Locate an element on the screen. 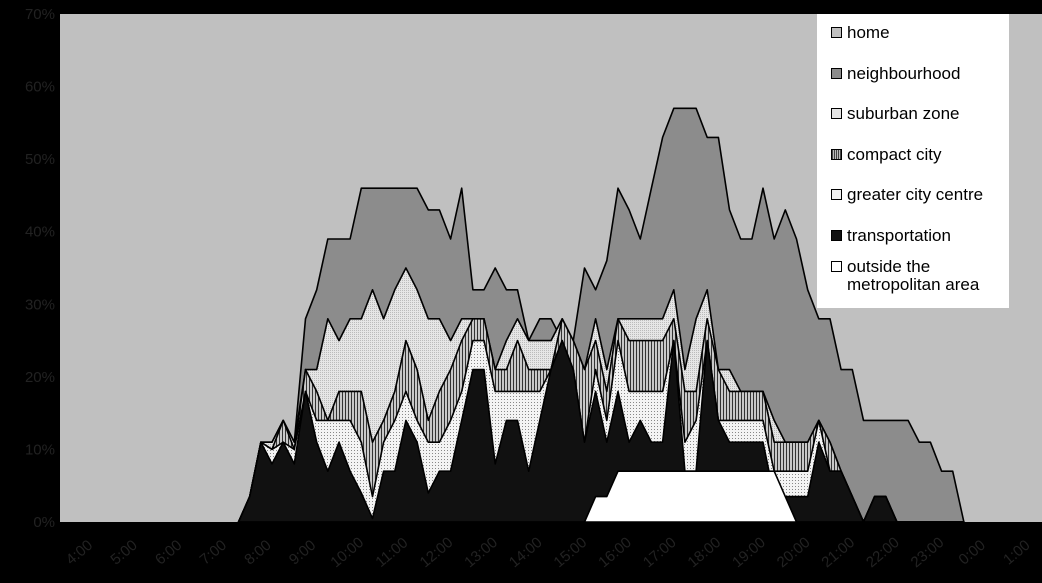  legend-swatch-compact is located at coordinates (836, 154).